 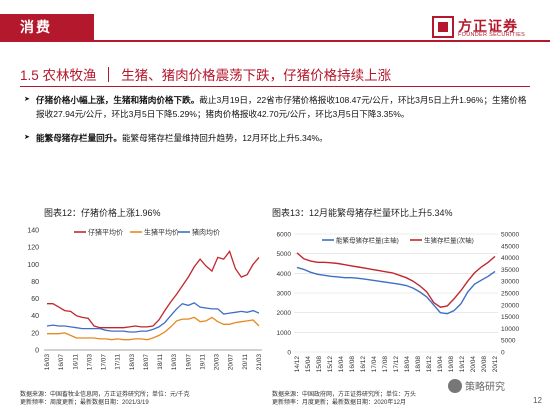 I want to click on x-tick-label: 17/08, so click(x=385, y=364).